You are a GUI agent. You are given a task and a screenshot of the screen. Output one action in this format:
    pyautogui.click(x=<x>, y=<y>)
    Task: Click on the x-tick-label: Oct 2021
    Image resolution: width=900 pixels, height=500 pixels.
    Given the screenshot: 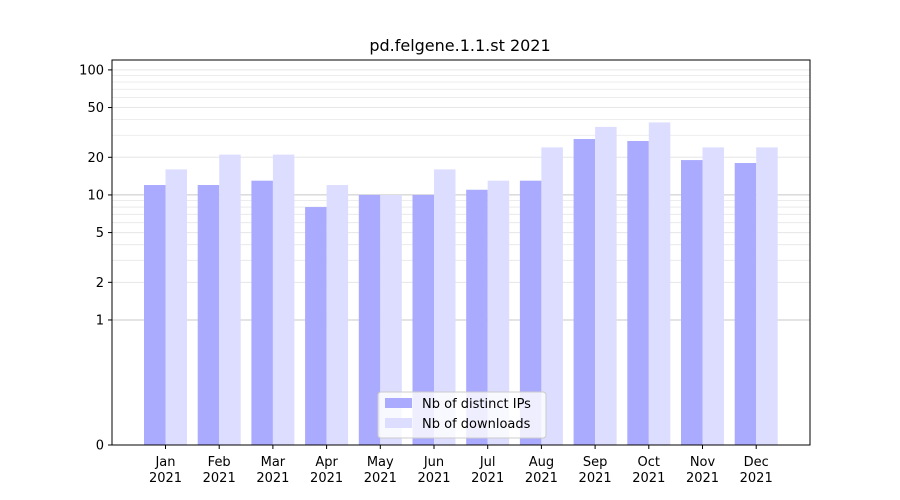 What is the action you would take?
    pyautogui.click(x=648, y=470)
    